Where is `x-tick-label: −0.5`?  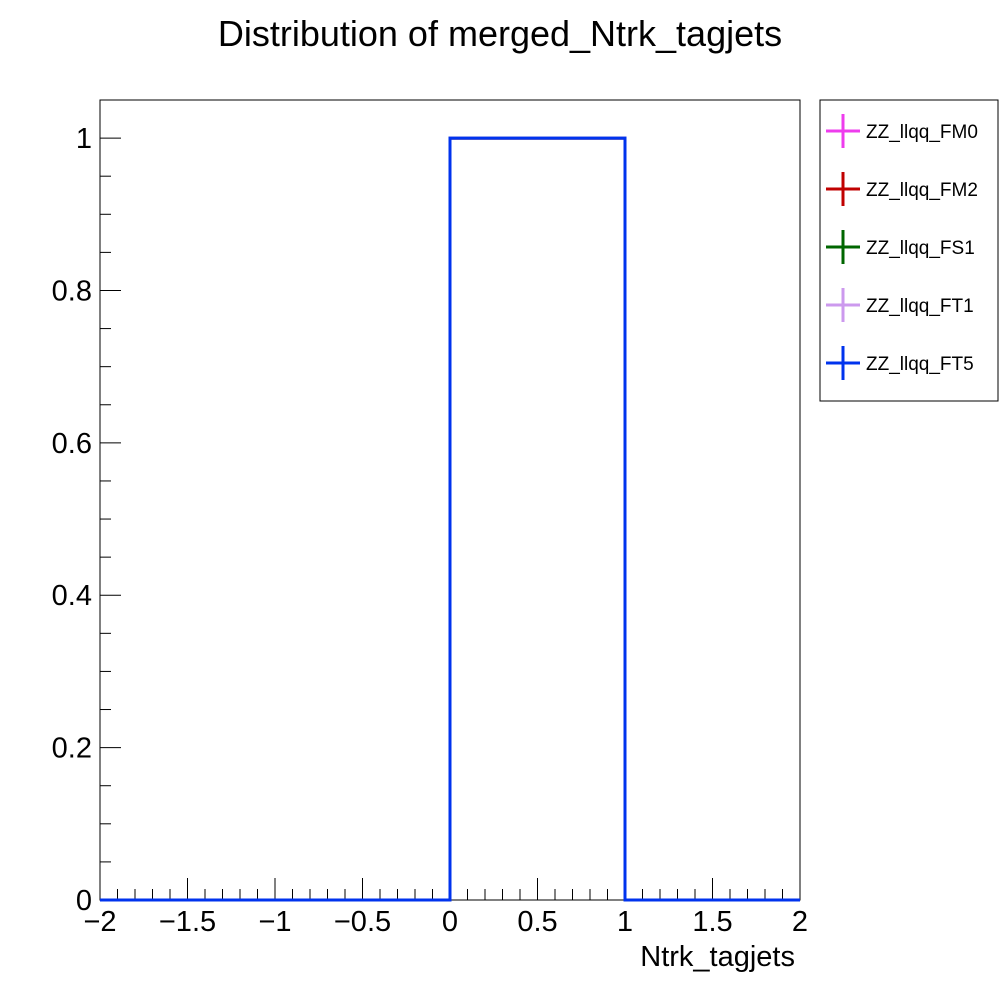
x-tick-label: −0.5 is located at coordinates (362, 922).